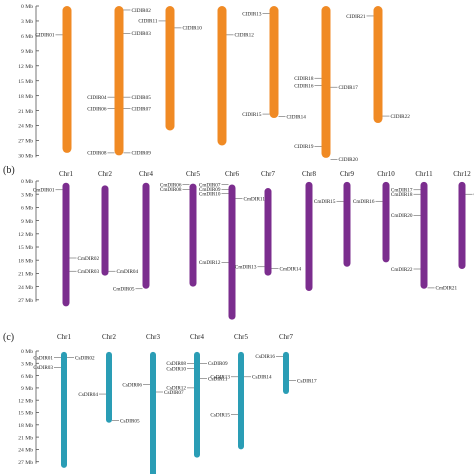  I want to click on gene-label: CsDIR11, so click(218, 379).